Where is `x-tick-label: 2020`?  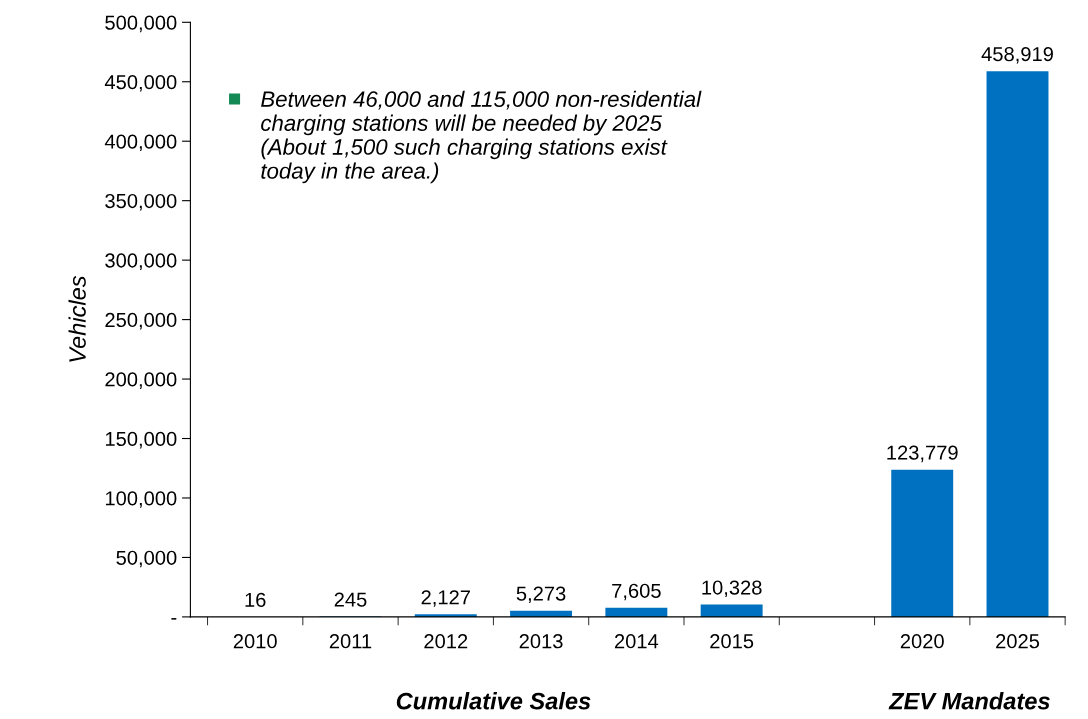
x-tick-label: 2020 is located at coordinates (922, 641).